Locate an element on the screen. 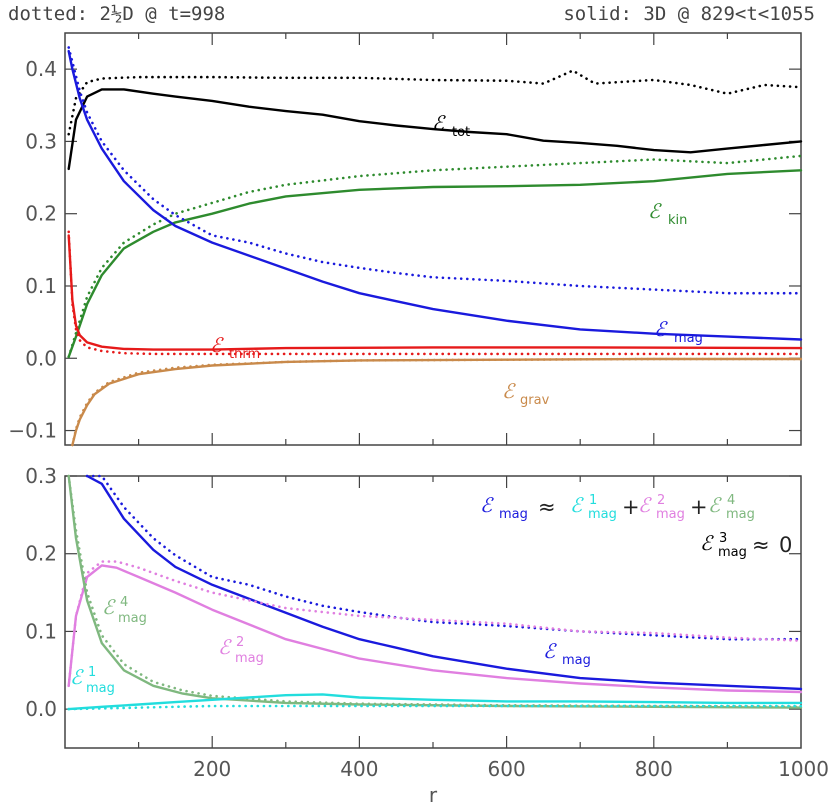 This screenshot has width=830, height=806. eq-plus-2: + is located at coordinates (699, 507).